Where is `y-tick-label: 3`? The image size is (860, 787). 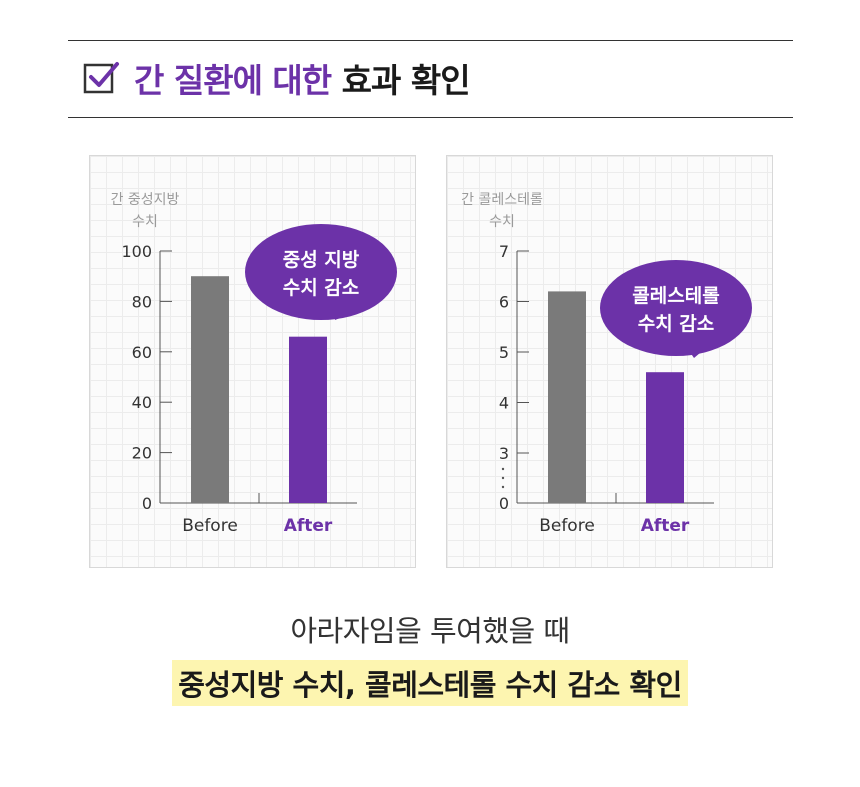 y-tick-label: 3 is located at coordinates (504, 453).